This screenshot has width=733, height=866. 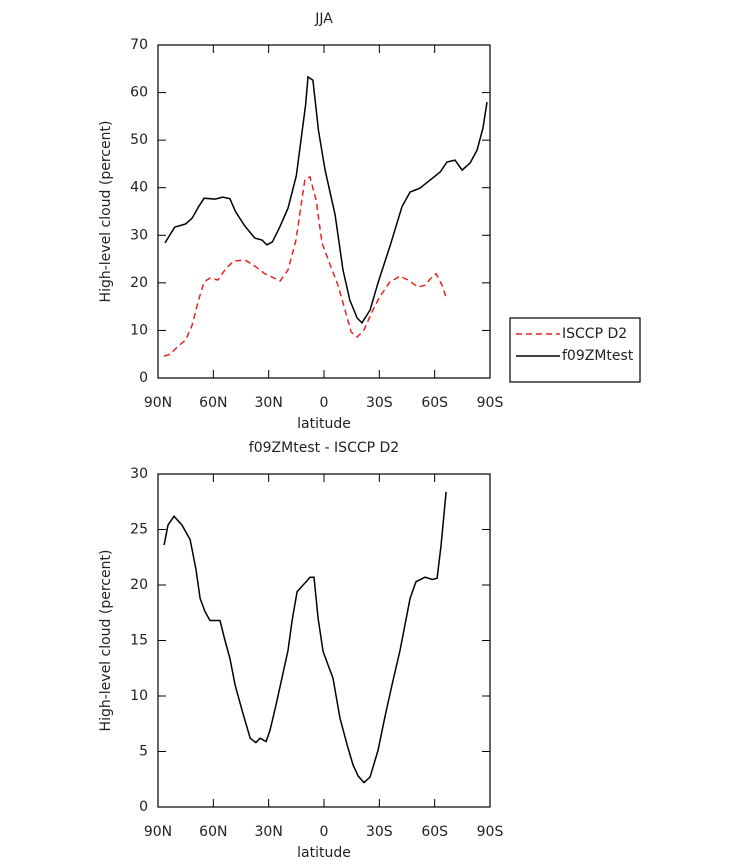 I want to click on legend-frame, so click(x=575, y=350).